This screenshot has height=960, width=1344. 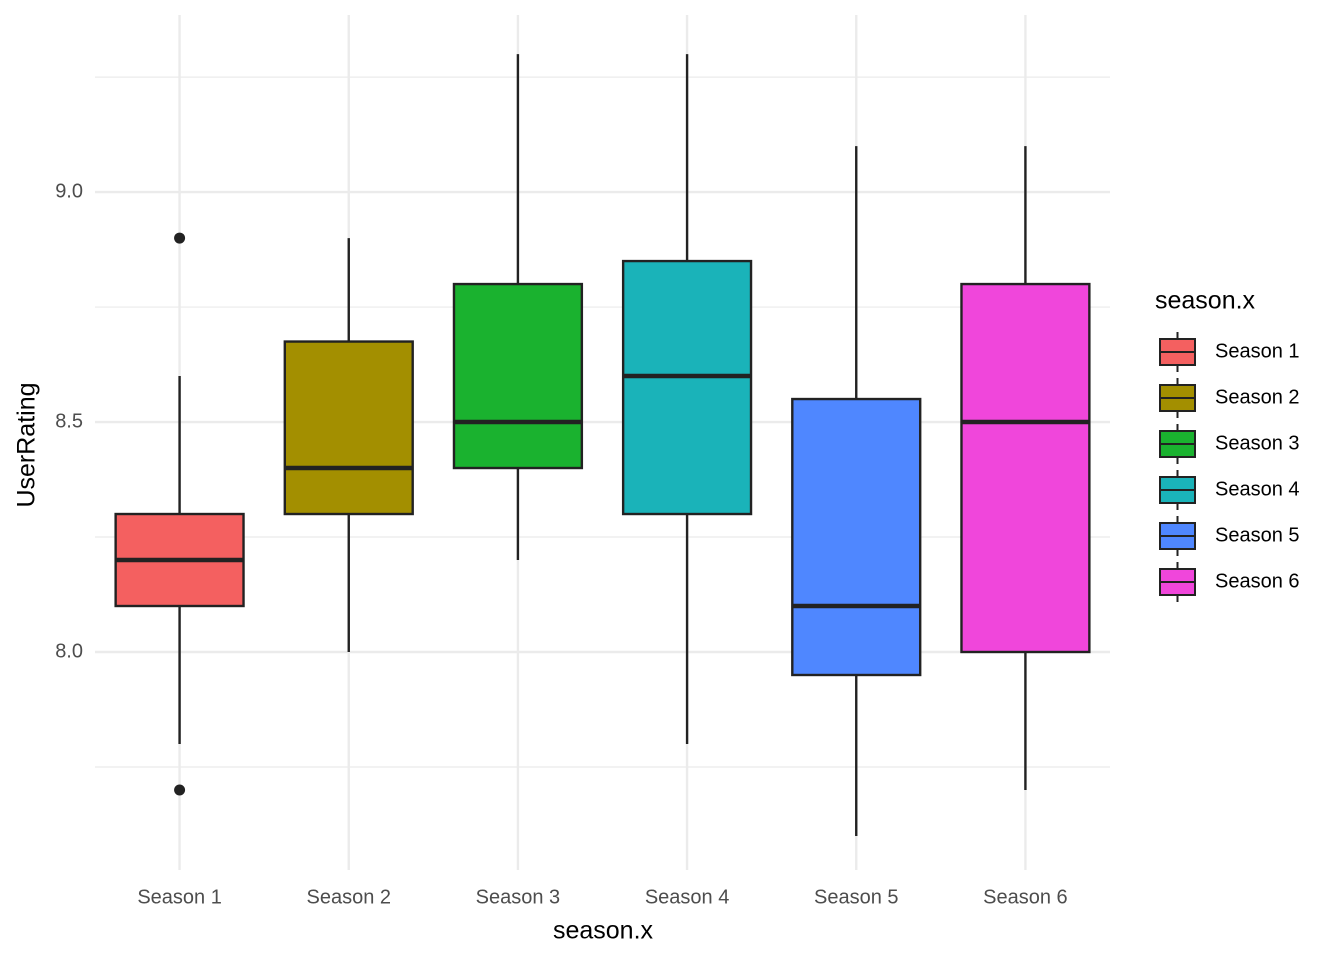 What do you see at coordinates (518, 897) in the screenshot?
I see `x-tick-label: Season 3` at bounding box center [518, 897].